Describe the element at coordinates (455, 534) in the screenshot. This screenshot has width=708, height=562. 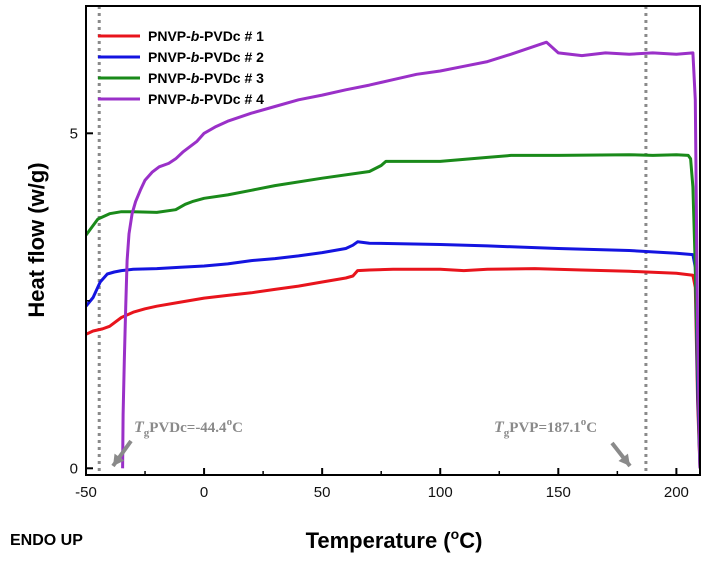
I see `x-axis-title-degree: o` at that location.